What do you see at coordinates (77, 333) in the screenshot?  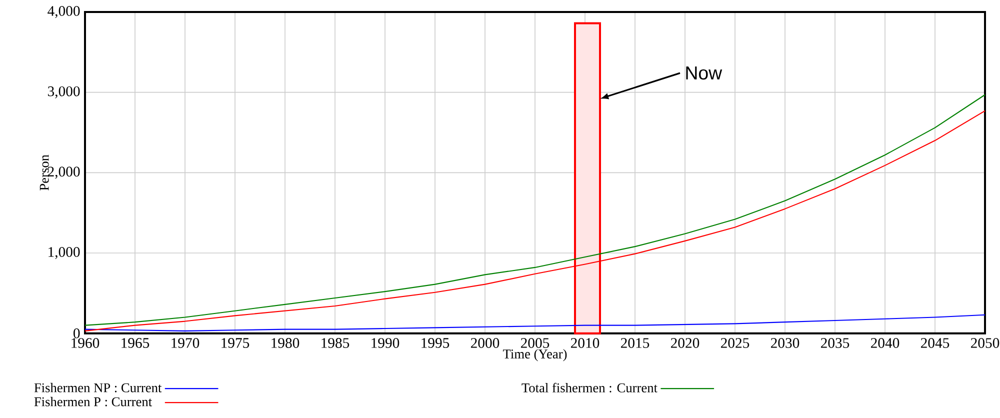 I see `y-tick-label: 0` at bounding box center [77, 333].